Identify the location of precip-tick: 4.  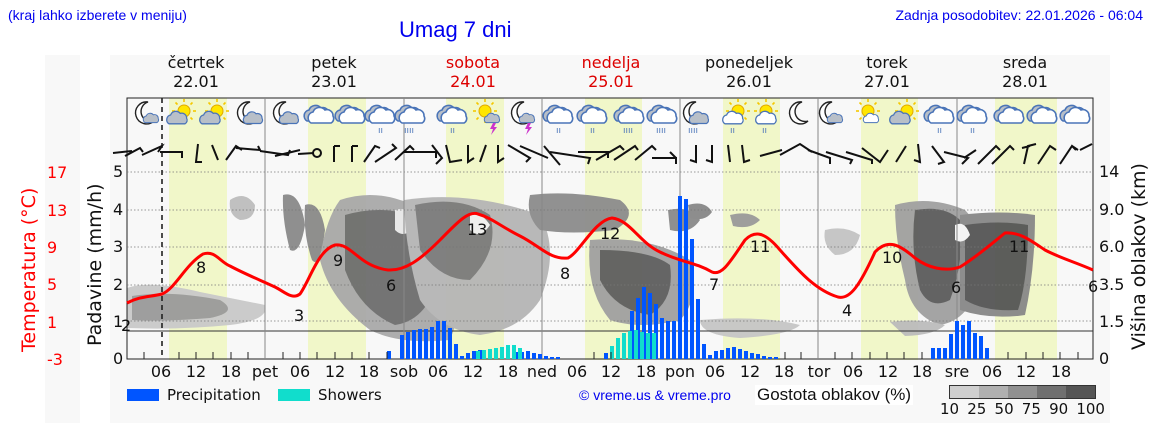
(118, 209).